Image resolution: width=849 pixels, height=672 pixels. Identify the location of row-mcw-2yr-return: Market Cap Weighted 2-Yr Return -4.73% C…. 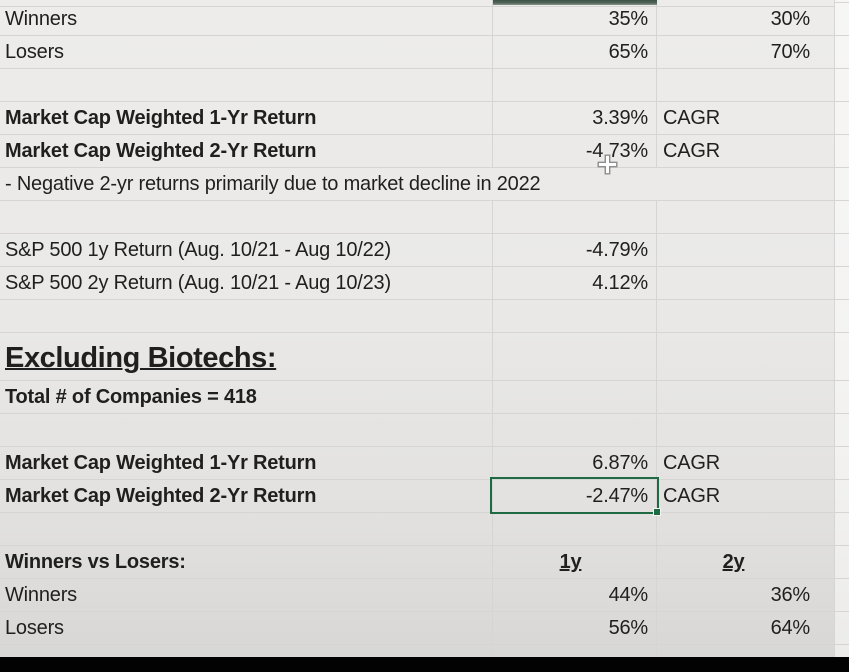
(424, 151).